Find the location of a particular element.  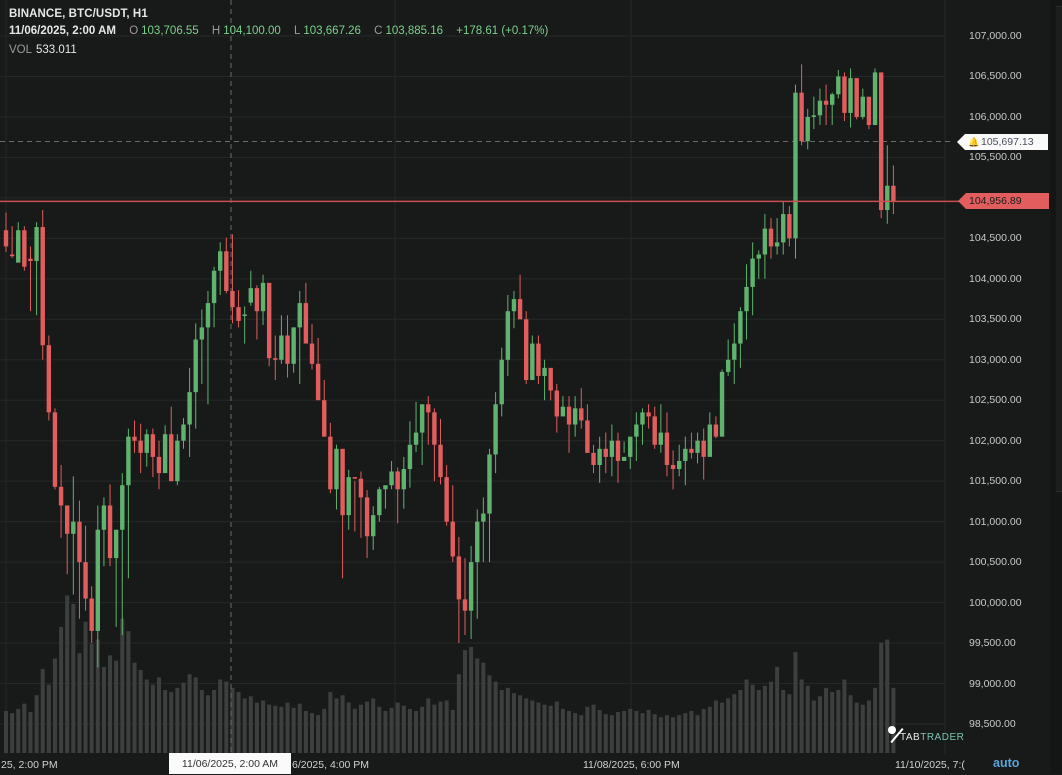

open-value: 103,706.55 is located at coordinates (170, 31).